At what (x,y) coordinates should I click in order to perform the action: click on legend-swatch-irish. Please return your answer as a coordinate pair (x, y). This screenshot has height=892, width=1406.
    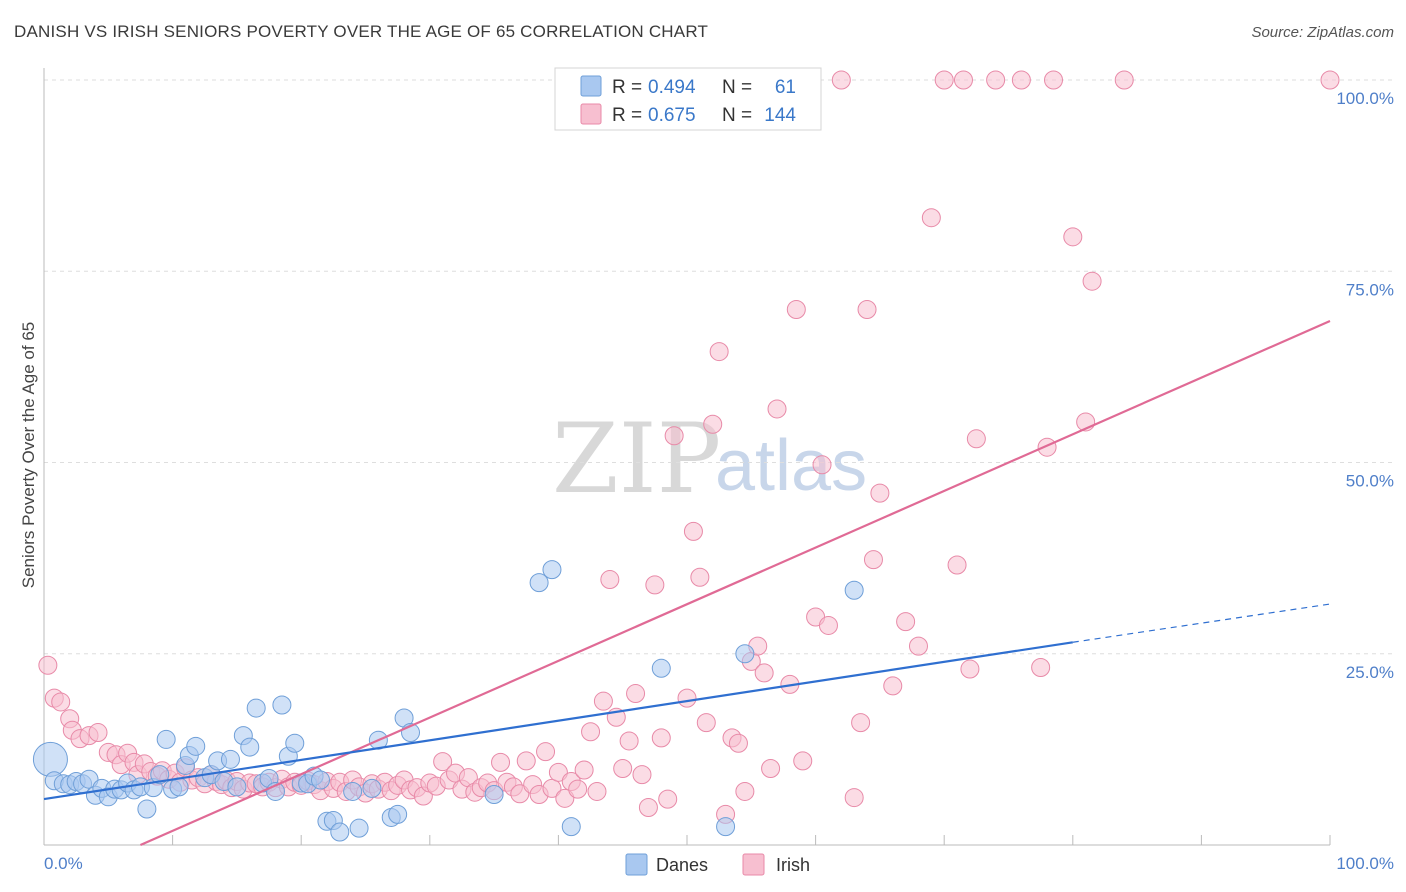
    Looking at the image, I should click on (591, 114).